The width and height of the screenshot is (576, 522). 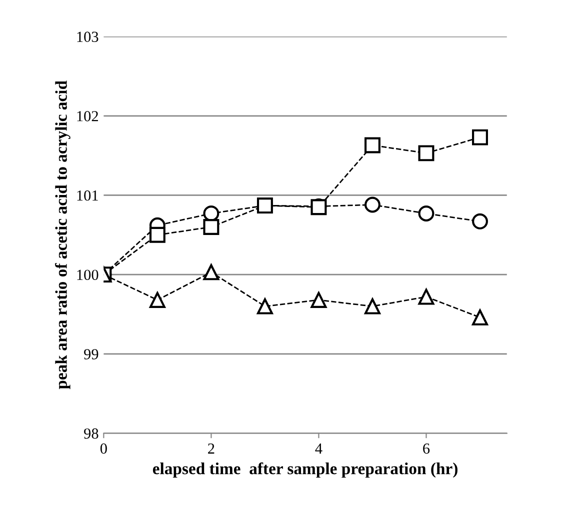 What do you see at coordinates (87, 116) in the screenshot?
I see `y-tick-label: 102` at bounding box center [87, 116].